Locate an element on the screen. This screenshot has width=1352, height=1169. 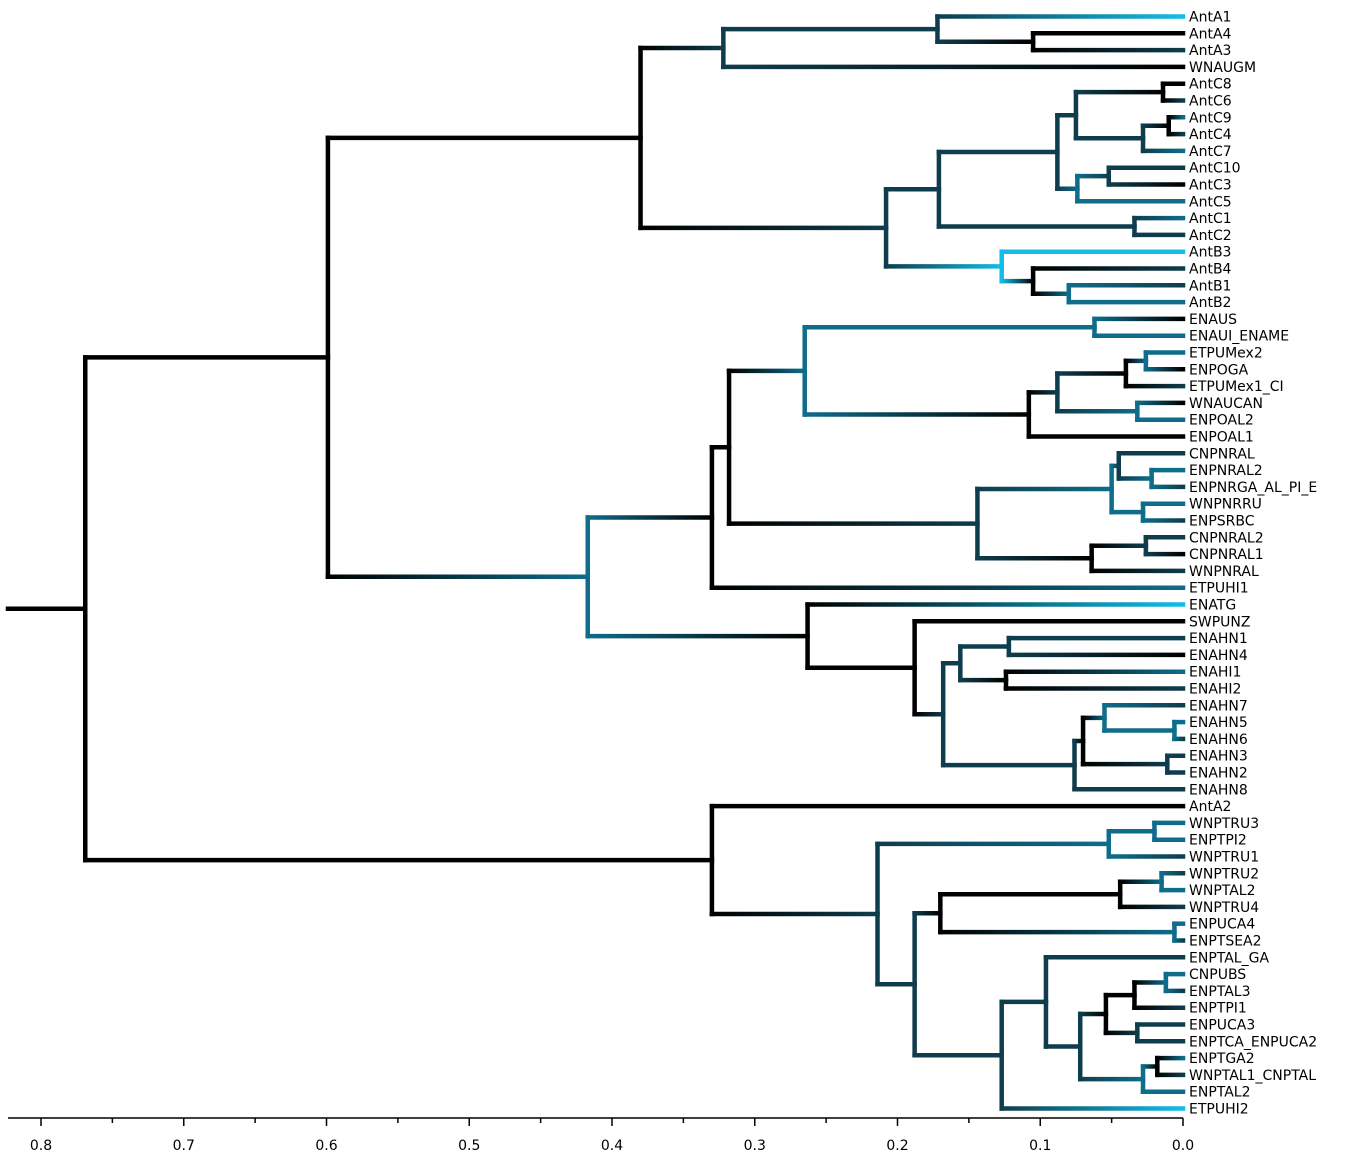
leaf-label: AntC9 is located at coordinates (1210, 118).